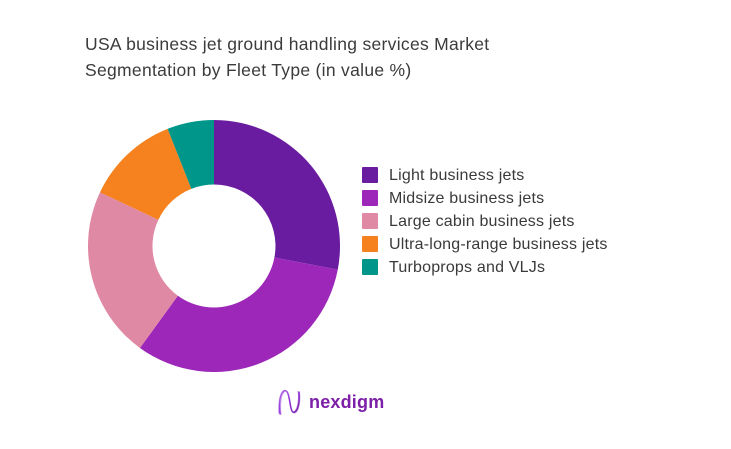  What do you see at coordinates (347, 402) in the screenshot?
I see `nexdigm-logo-text: nexdigm` at bounding box center [347, 402].